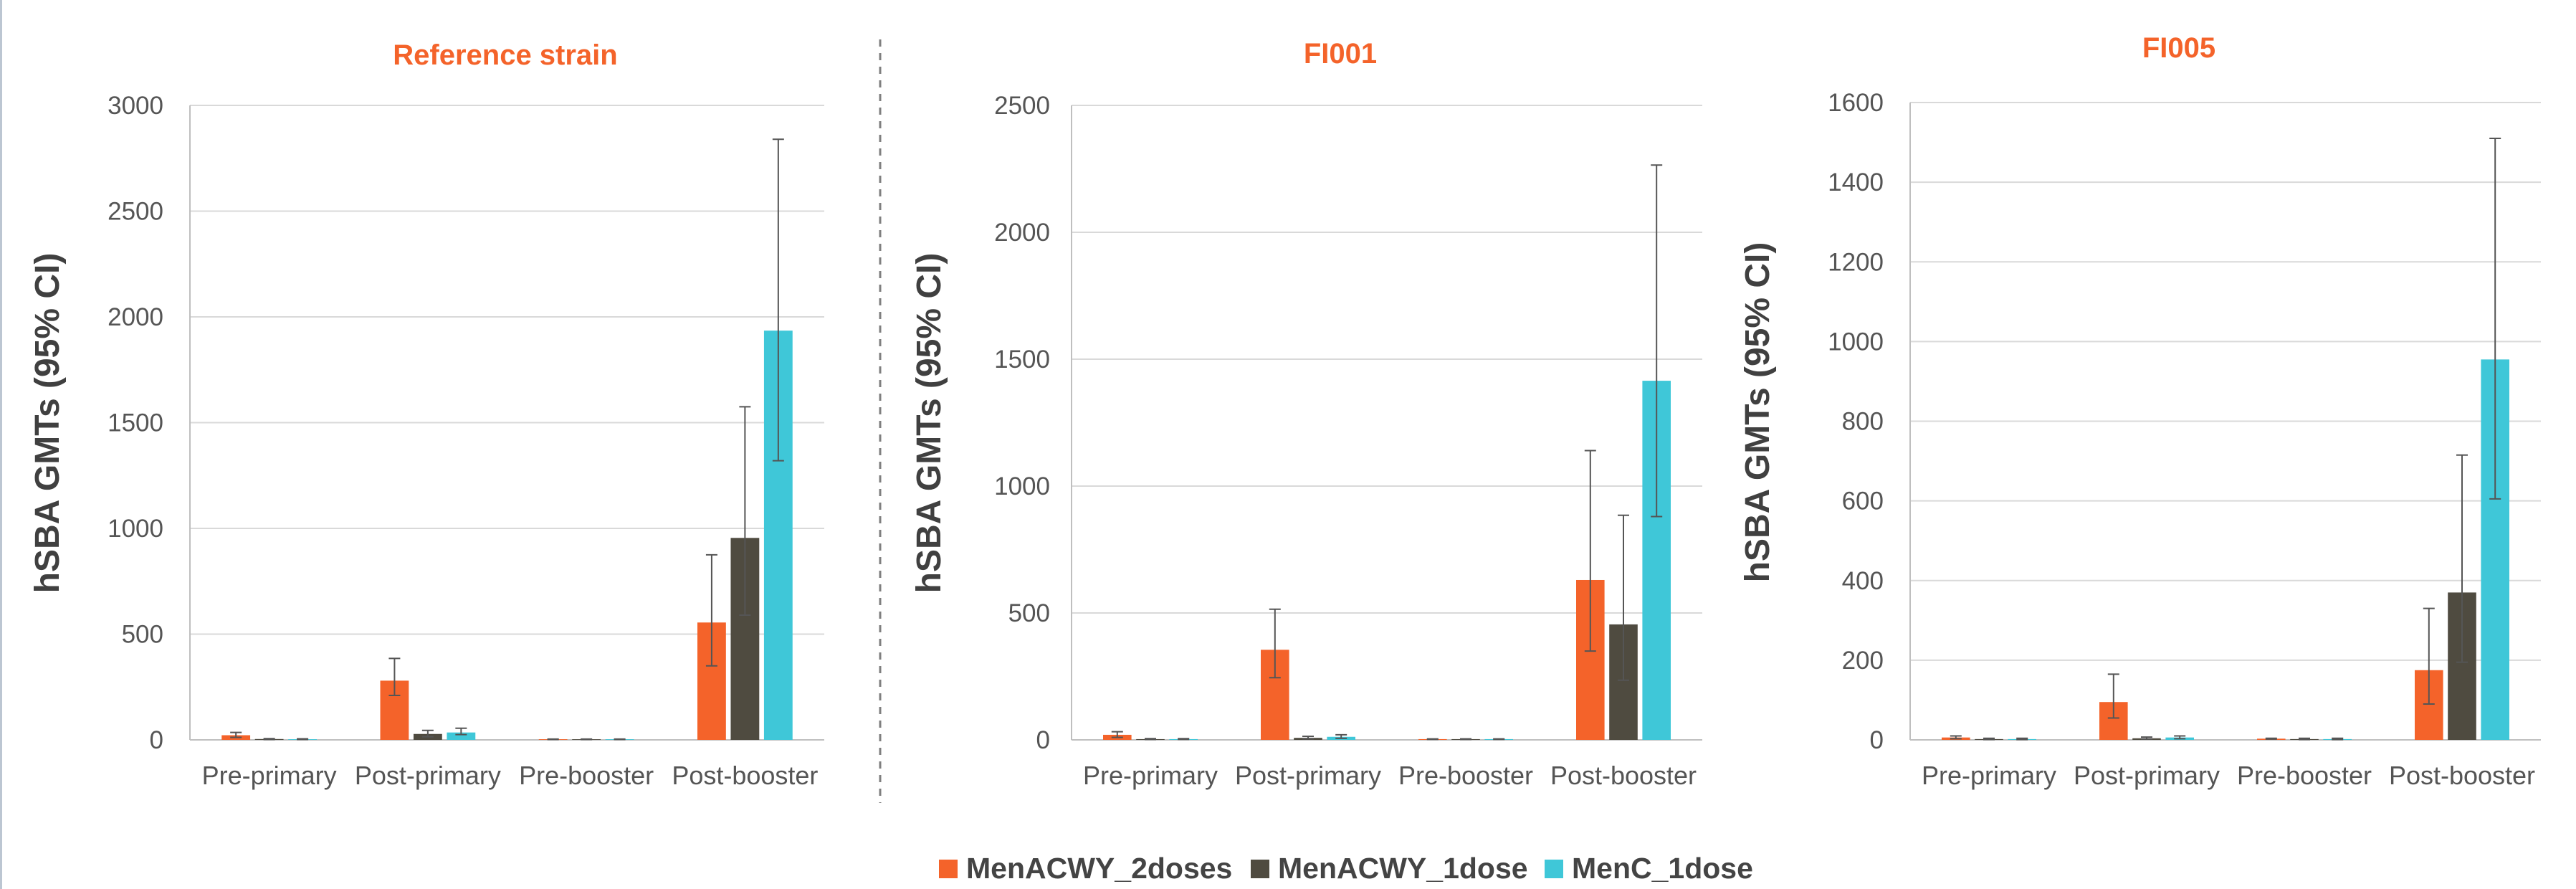 The height and width of the screenshot is (889, 2576). Describe the element at coordinates (1856, 182) in the screenshot. I see `y-tick-label: 1400` at that location.